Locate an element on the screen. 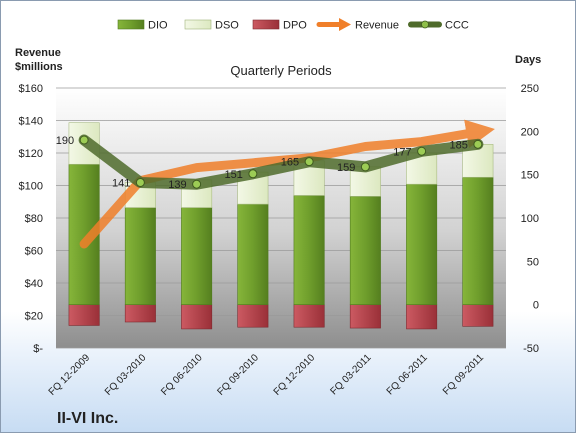  left-tick-label: $80 is located at coordinates (34, 219).